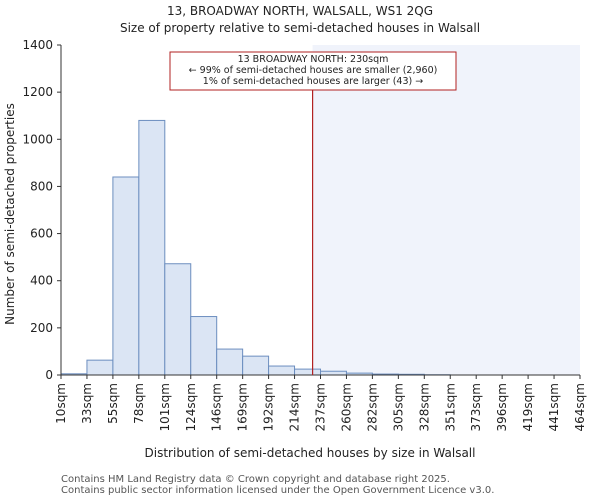 The height and width of the screenshot is (500, 600). What do you see at coordinates (49, 375) in the screenshot?
I see `y-tick-label: 0` at bounding box center [49, 375].